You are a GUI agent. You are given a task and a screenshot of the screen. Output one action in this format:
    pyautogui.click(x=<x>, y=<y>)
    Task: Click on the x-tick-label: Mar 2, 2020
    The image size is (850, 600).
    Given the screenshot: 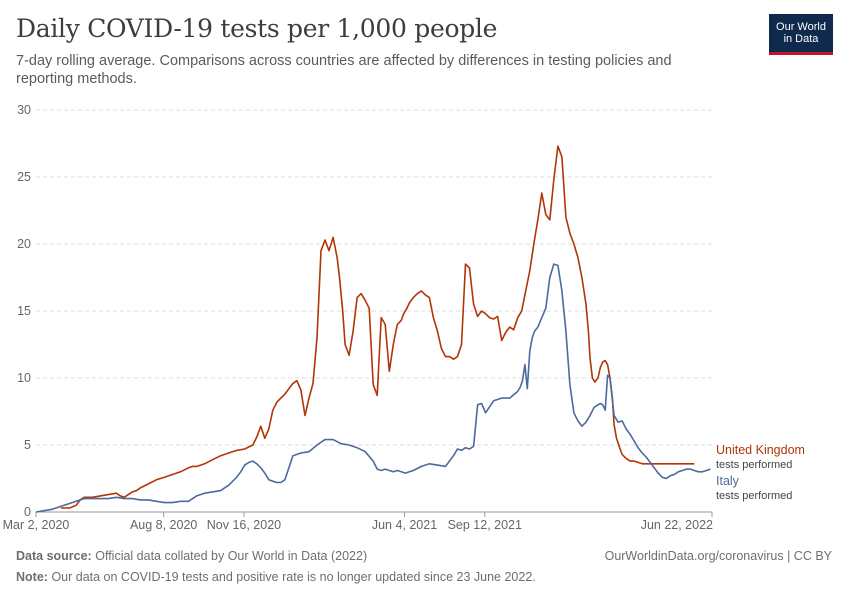 What is the action you would take?
    pyautogui.click(x=36, y=525)
    